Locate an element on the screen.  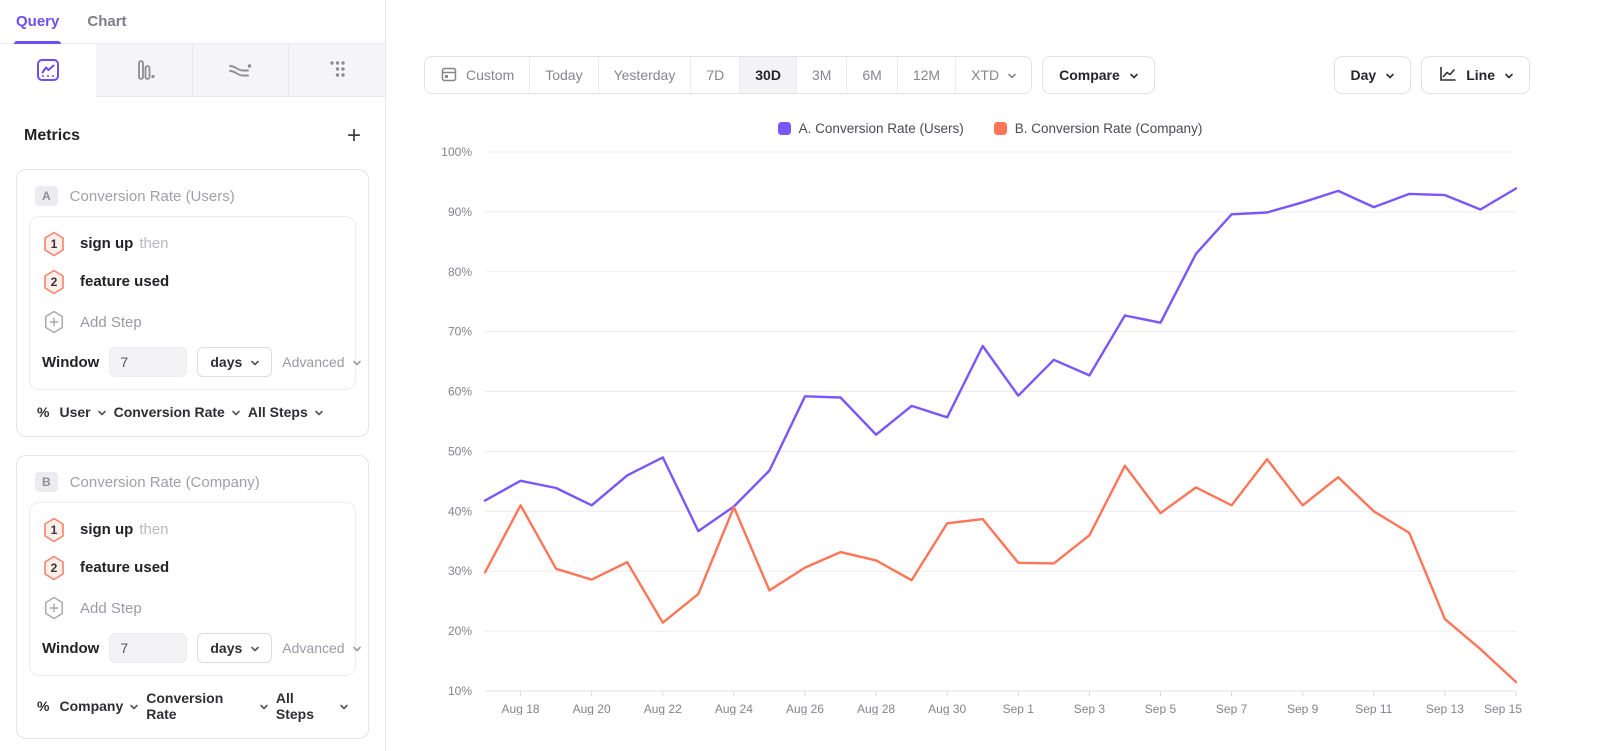
sidebar-tabbar: Query Chart is located at coordinates (192, 22).